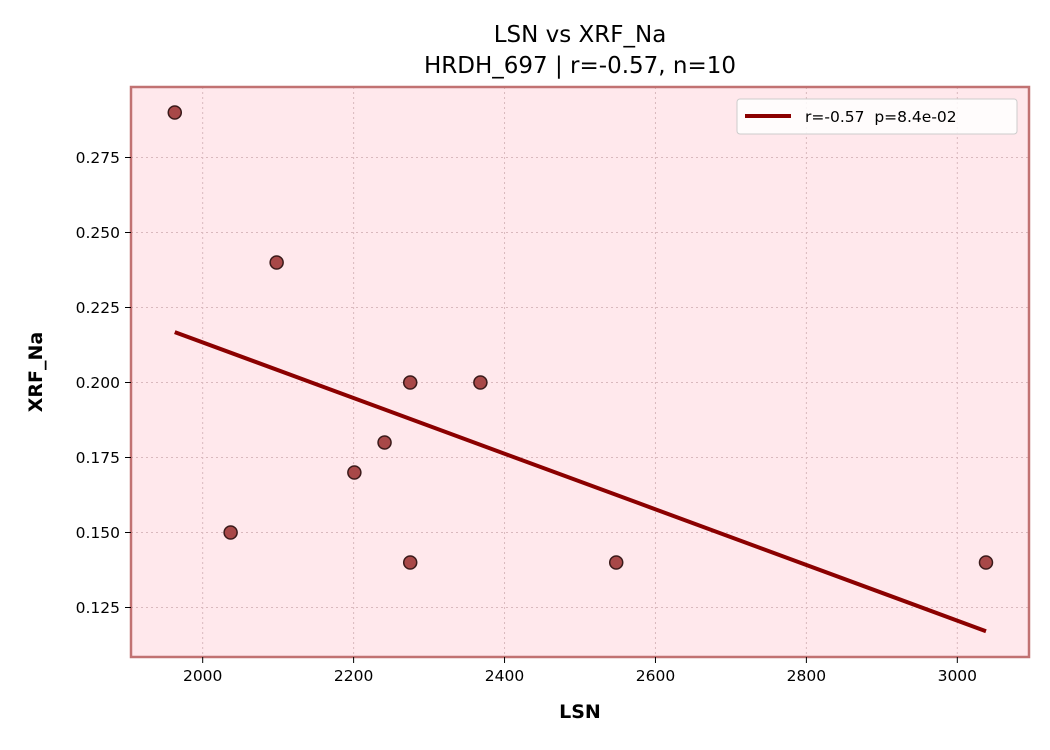 The height and width of the screenshot is (750, 1050). I want to click on y-axis: 0.125 0.150 0.175 0.200 0.225 0.250 0.275, so click(103, 383).